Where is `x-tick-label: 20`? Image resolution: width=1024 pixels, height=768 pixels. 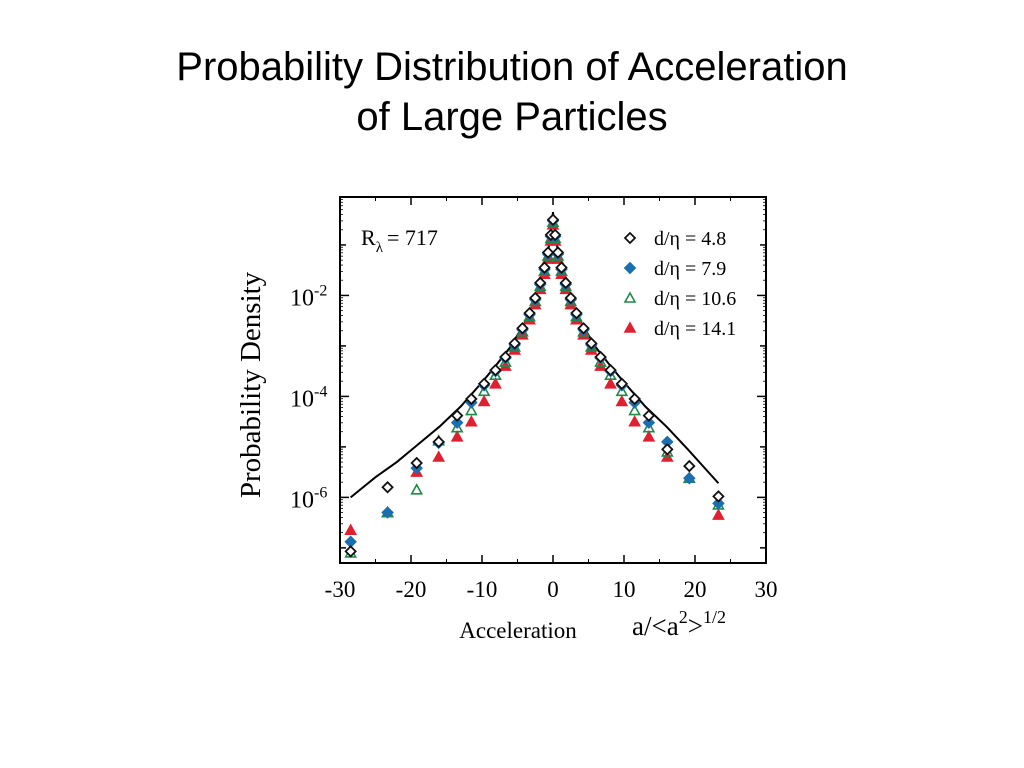
x-tick-label: 20 is located at coordinates (695, 589).